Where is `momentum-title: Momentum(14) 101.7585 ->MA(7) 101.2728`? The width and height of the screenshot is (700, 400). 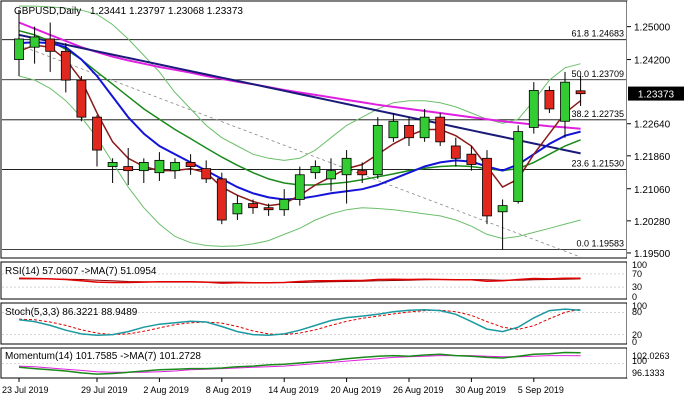 momentum-title: Momentum(14) 101.7585 ->MA(7) 101.2728 is located at coordinates (103, 356).